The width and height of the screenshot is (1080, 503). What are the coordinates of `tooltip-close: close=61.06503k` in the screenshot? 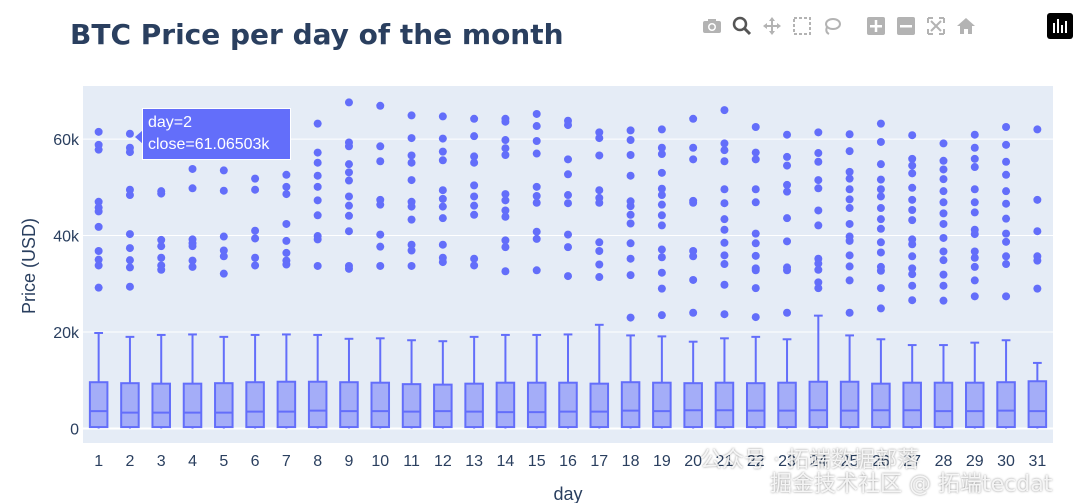 It's located at (209, 144).